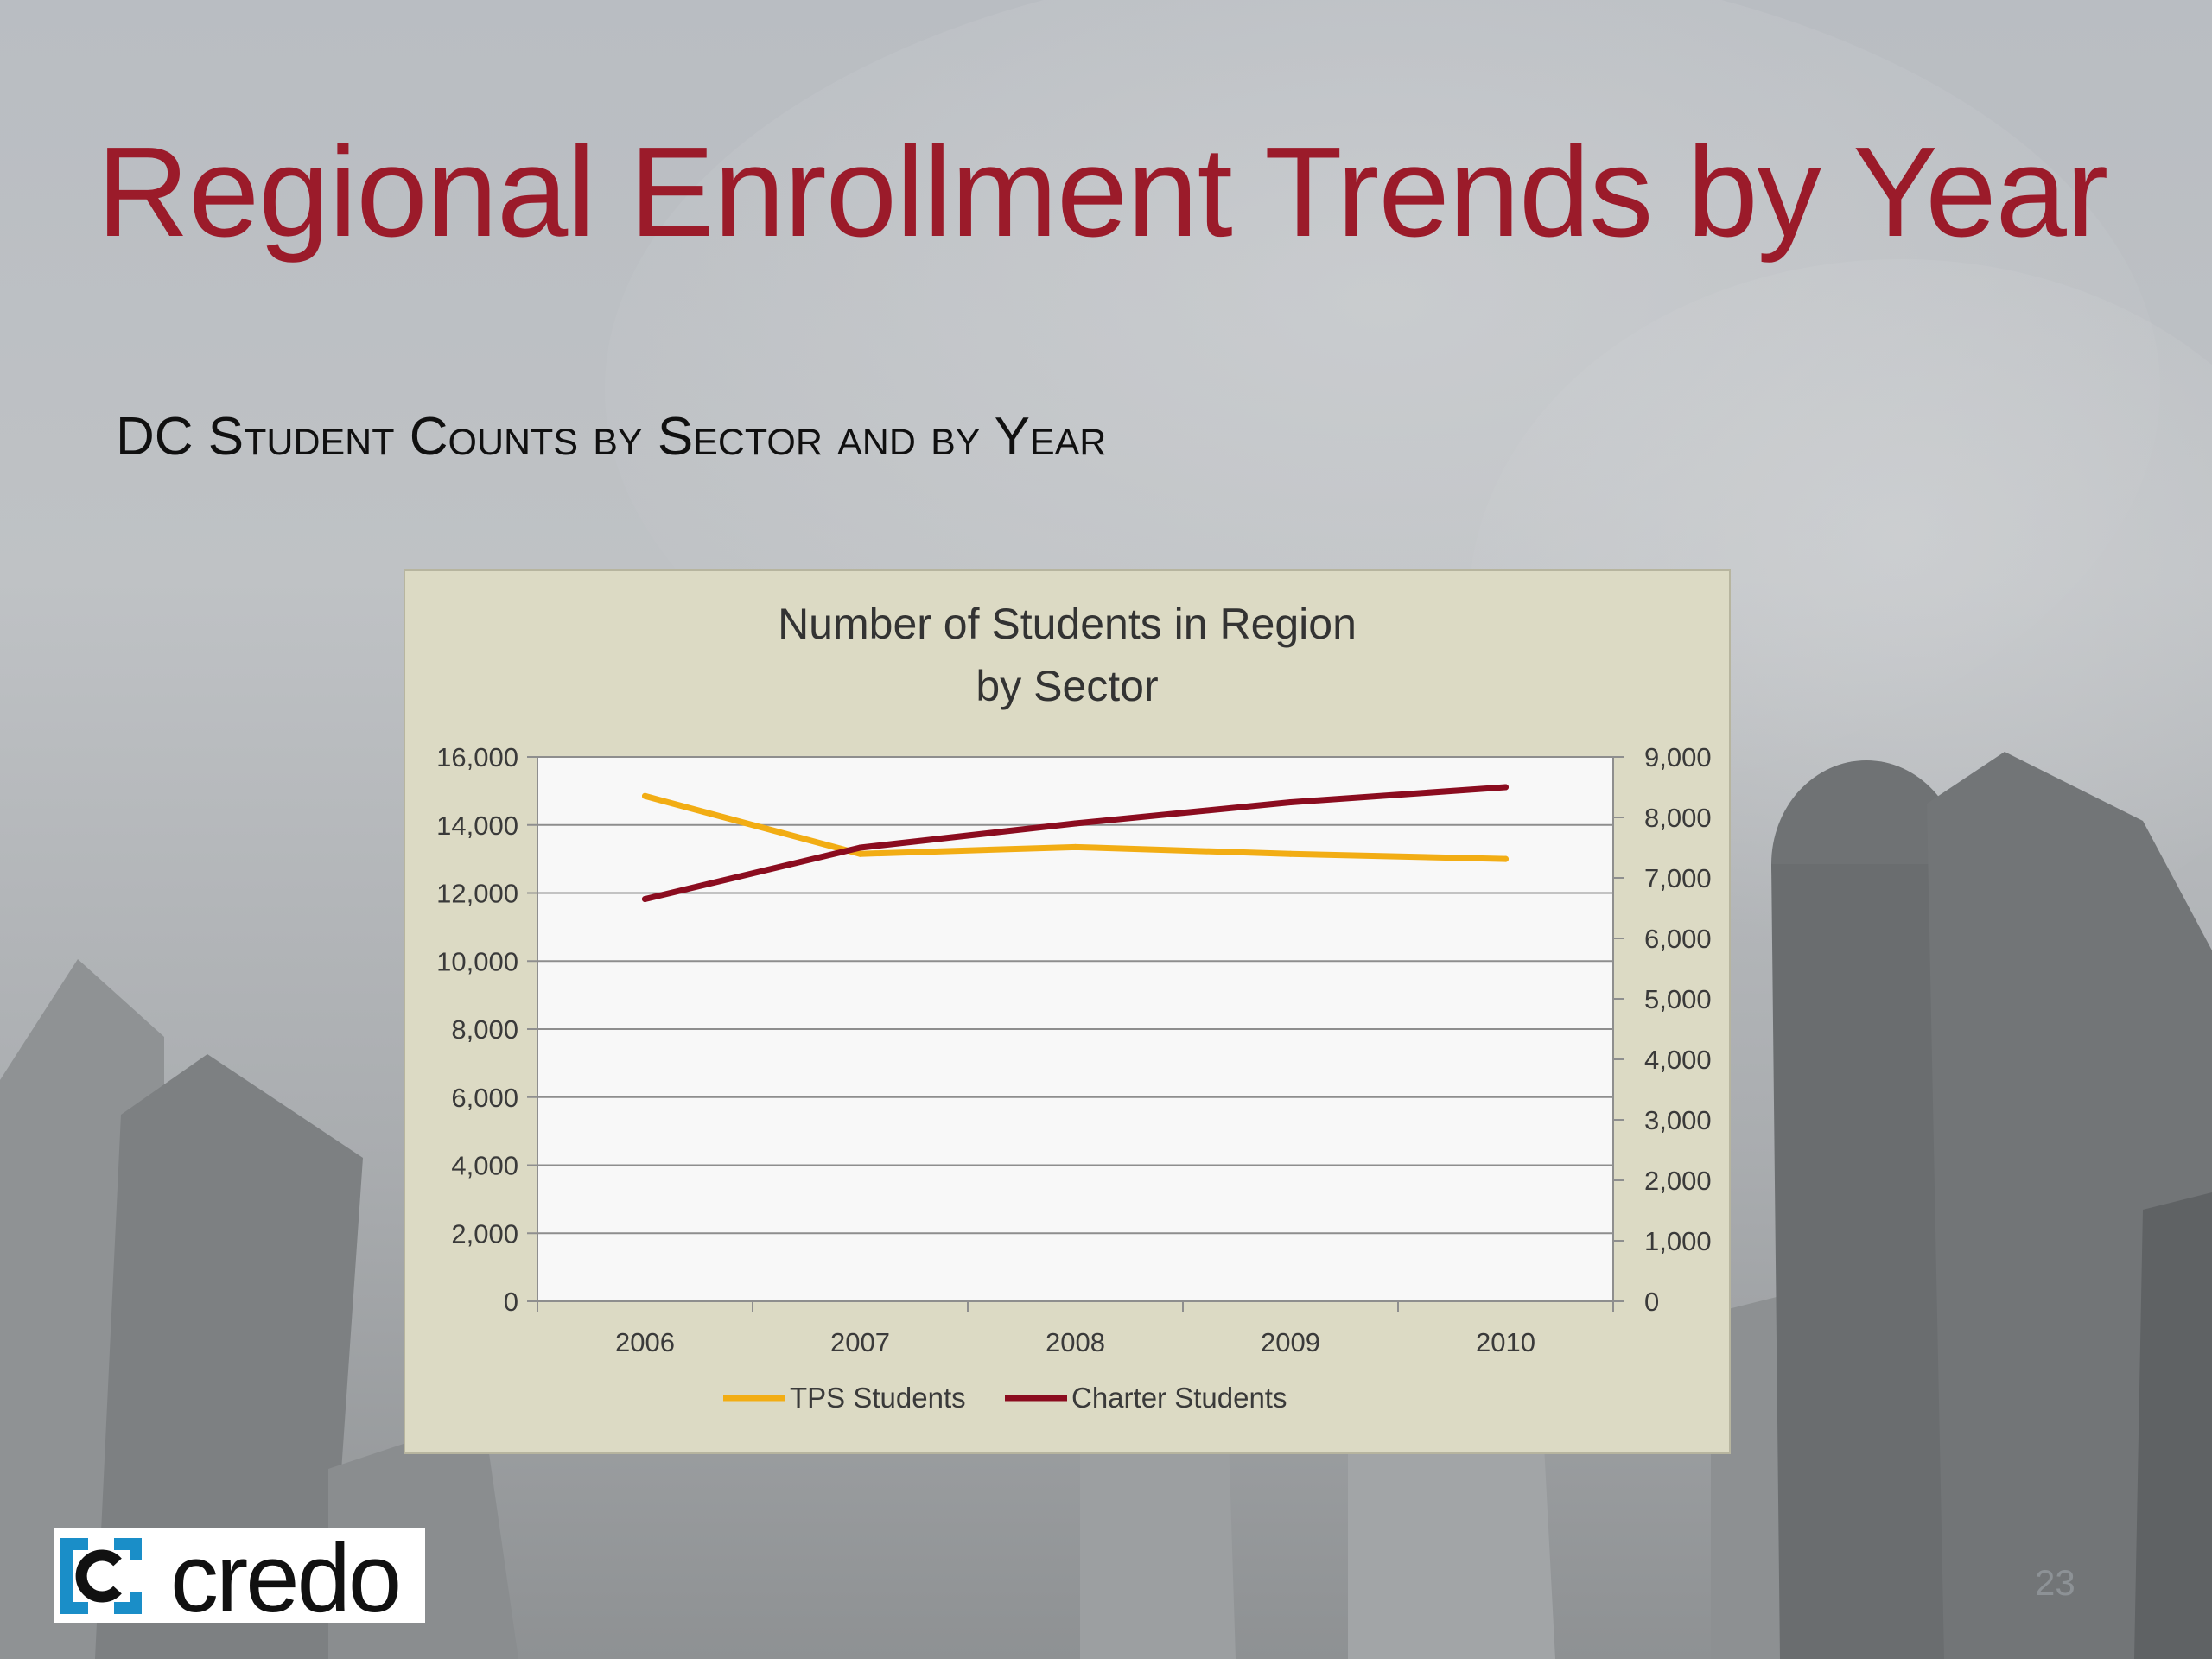 Image resolution: width=2212 pixels, height=1659 pixels. Describe the element at coordinates (477, 961) in the screenshot. I see `y-left-tick-label: 10,000` at that location.